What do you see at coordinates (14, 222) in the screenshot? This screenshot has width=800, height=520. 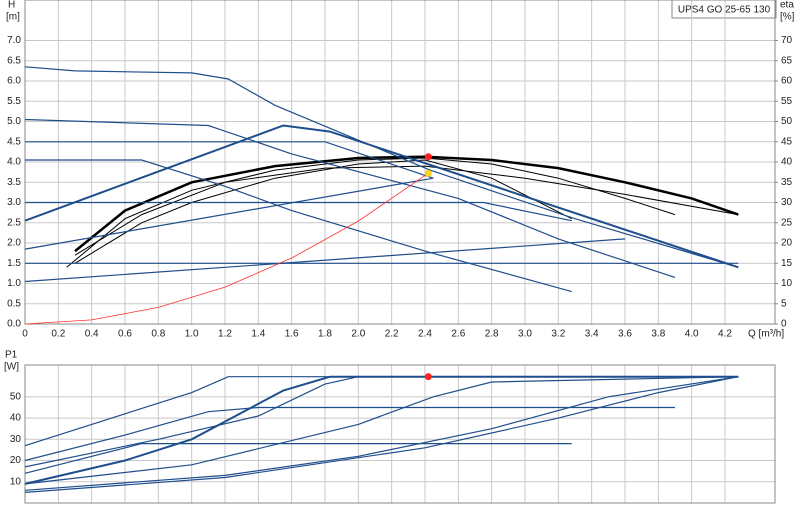 I see `y-tick-label: 2.5` at bounding box center [14, 222].